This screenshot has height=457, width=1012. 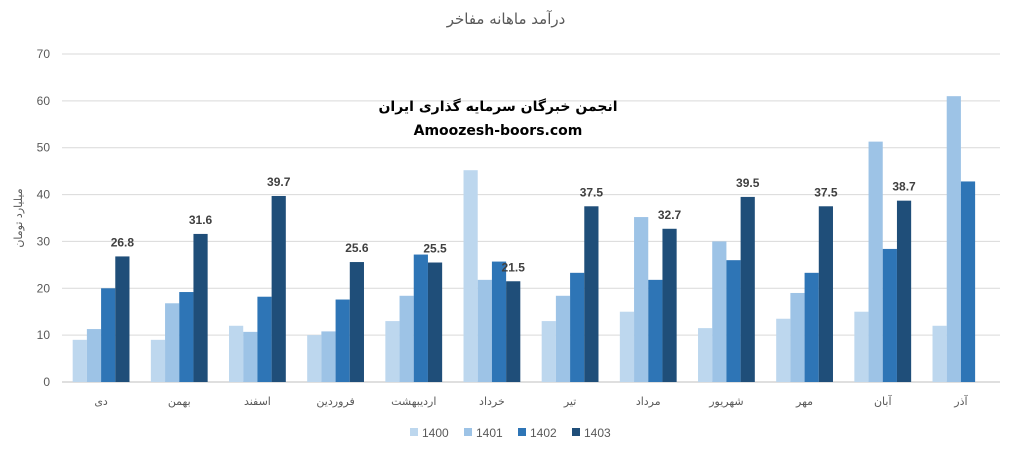 I want to click on y-tick-label: 70, so click(x=44, y=54).